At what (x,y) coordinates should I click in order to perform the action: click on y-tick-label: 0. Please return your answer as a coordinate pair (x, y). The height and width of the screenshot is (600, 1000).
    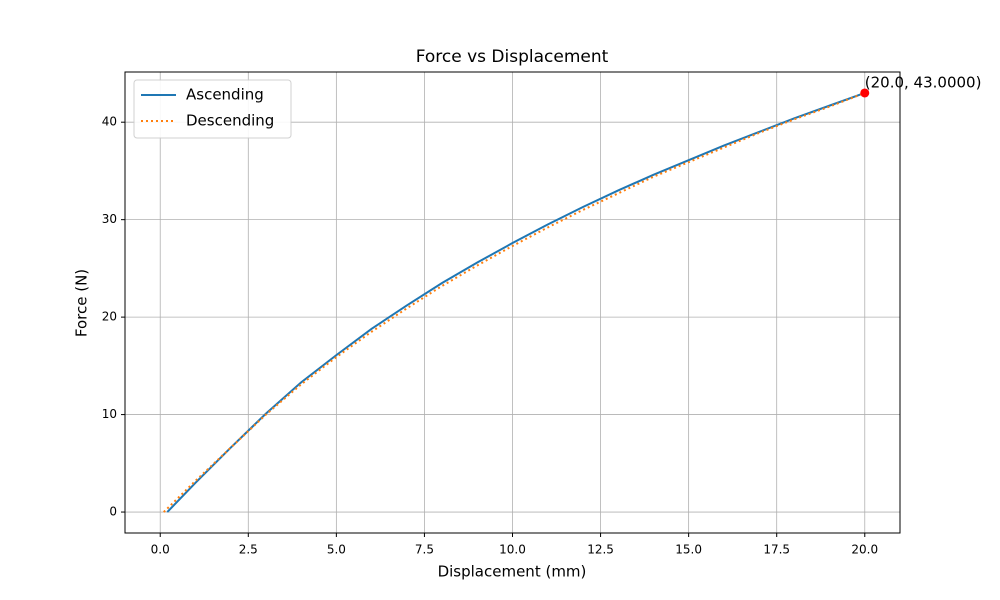
    Looking at the image, I should click on (113, 512).